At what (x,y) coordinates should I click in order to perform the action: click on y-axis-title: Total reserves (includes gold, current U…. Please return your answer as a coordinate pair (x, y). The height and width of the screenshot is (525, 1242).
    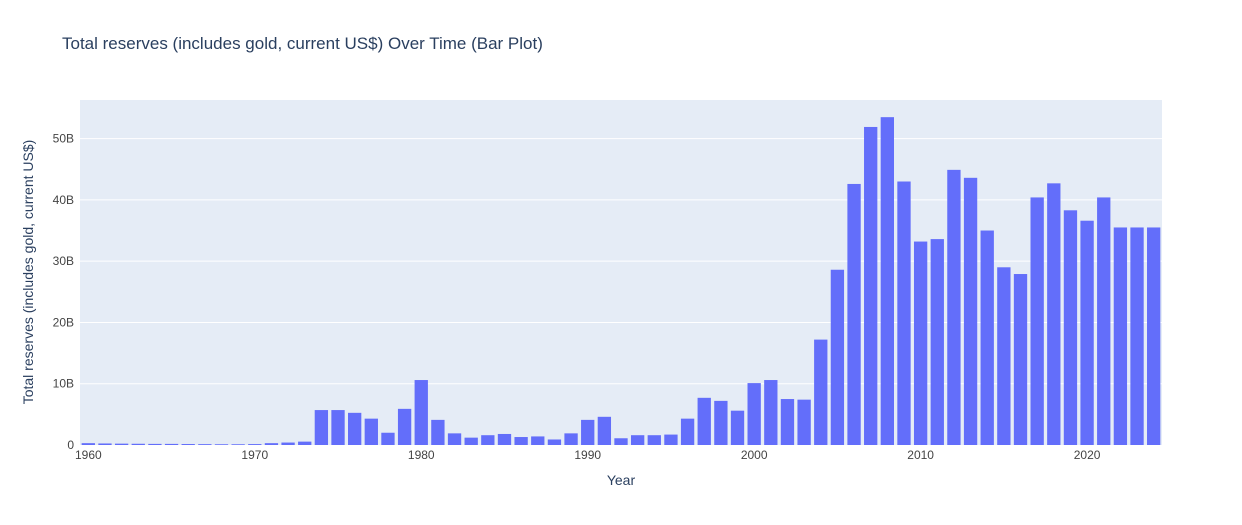
    Looking at the image, I should click on (28, 272).